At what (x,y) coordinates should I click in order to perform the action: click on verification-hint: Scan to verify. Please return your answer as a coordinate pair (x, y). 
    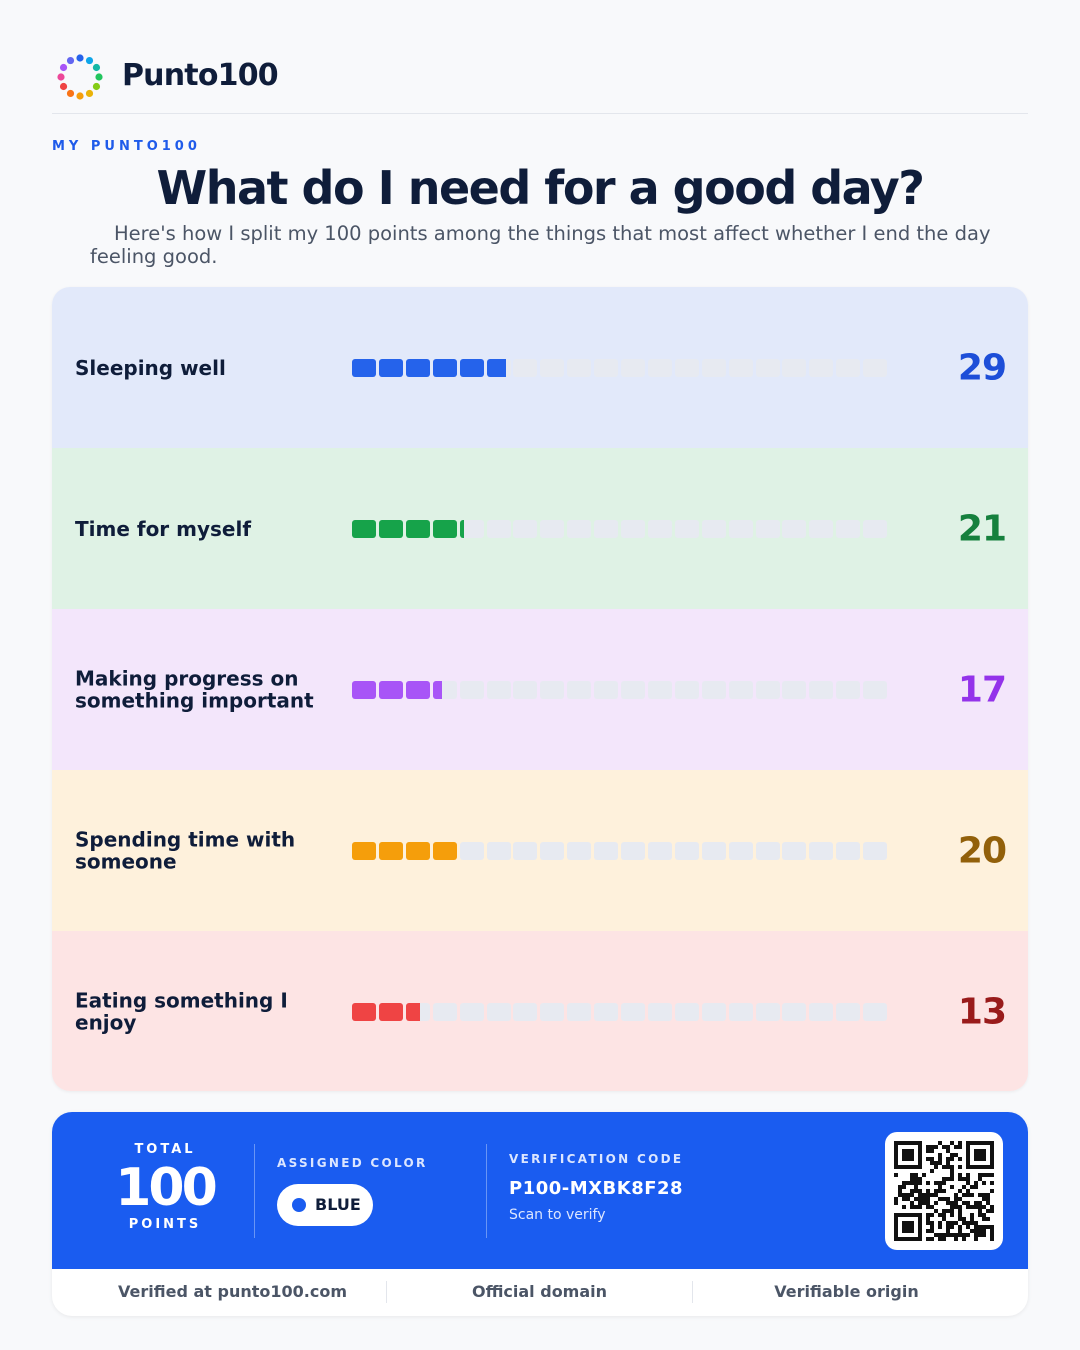
    Looking at the image, I should click on (557, 1215).